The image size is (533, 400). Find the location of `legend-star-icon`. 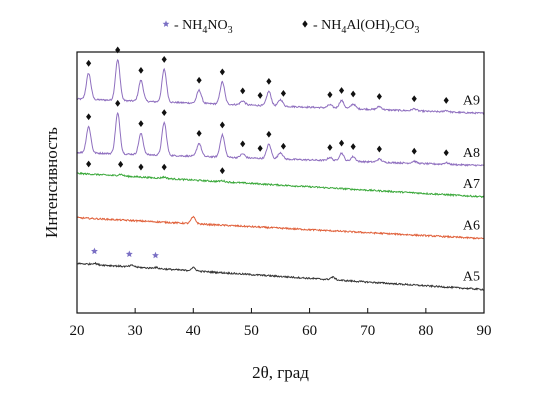

legend-star-icon is located at coordinates (166, 23).